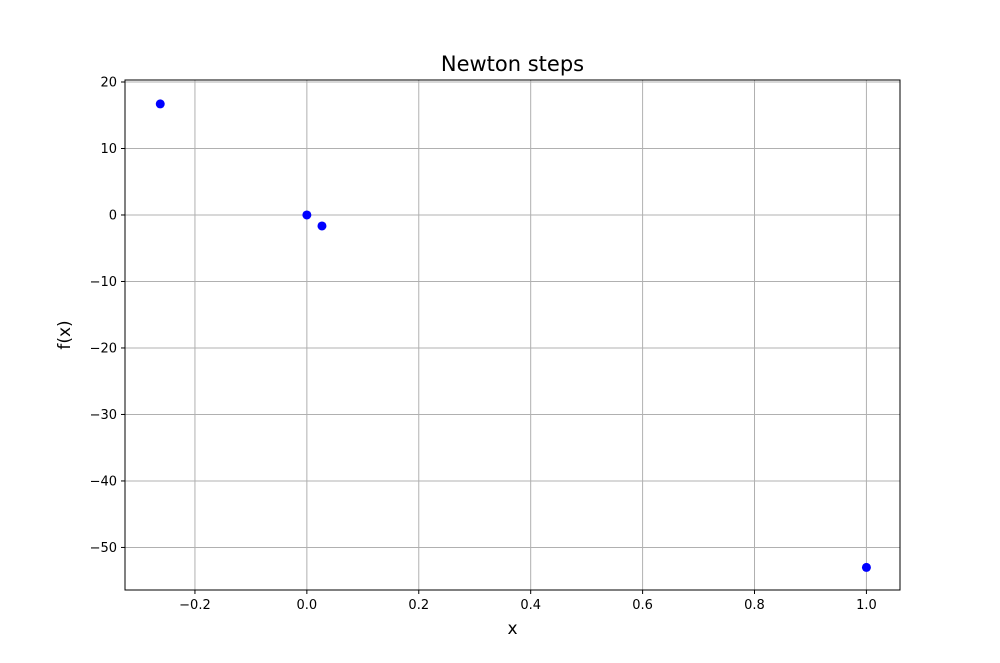 This screenshot has width=1000, height=663. What do you see at coordinates (307, 605) in the screenshot?
I see `x-tick-label: 0.0` at bounding box center [307, 605].